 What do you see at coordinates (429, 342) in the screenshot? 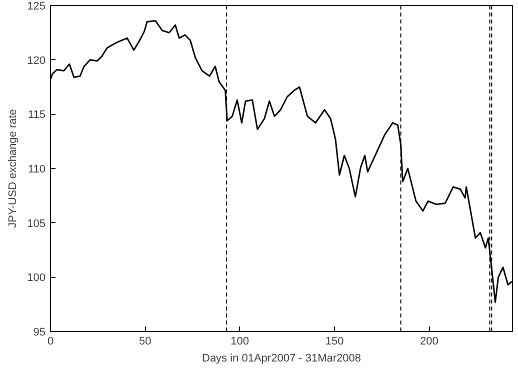
I see `x-tick-label: 200` at bounding box center [429, 342].